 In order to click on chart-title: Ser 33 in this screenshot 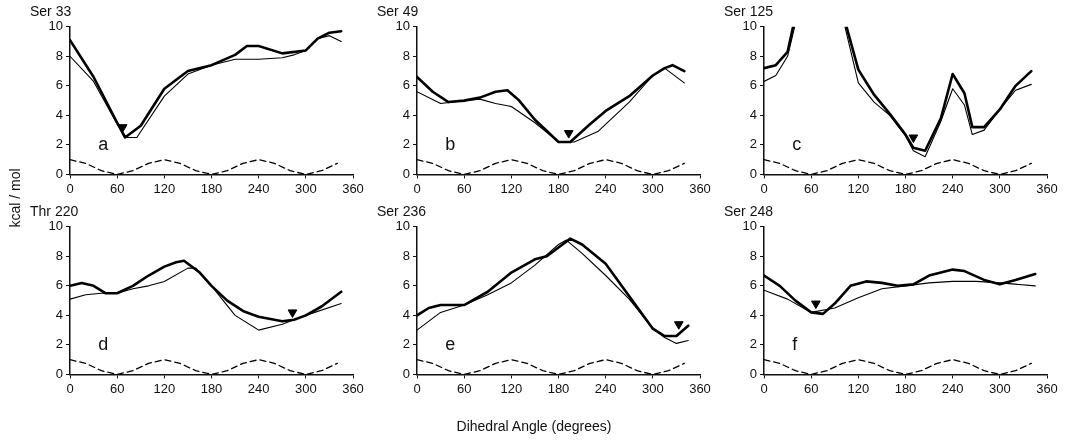, I will do `click(51, 11)`.